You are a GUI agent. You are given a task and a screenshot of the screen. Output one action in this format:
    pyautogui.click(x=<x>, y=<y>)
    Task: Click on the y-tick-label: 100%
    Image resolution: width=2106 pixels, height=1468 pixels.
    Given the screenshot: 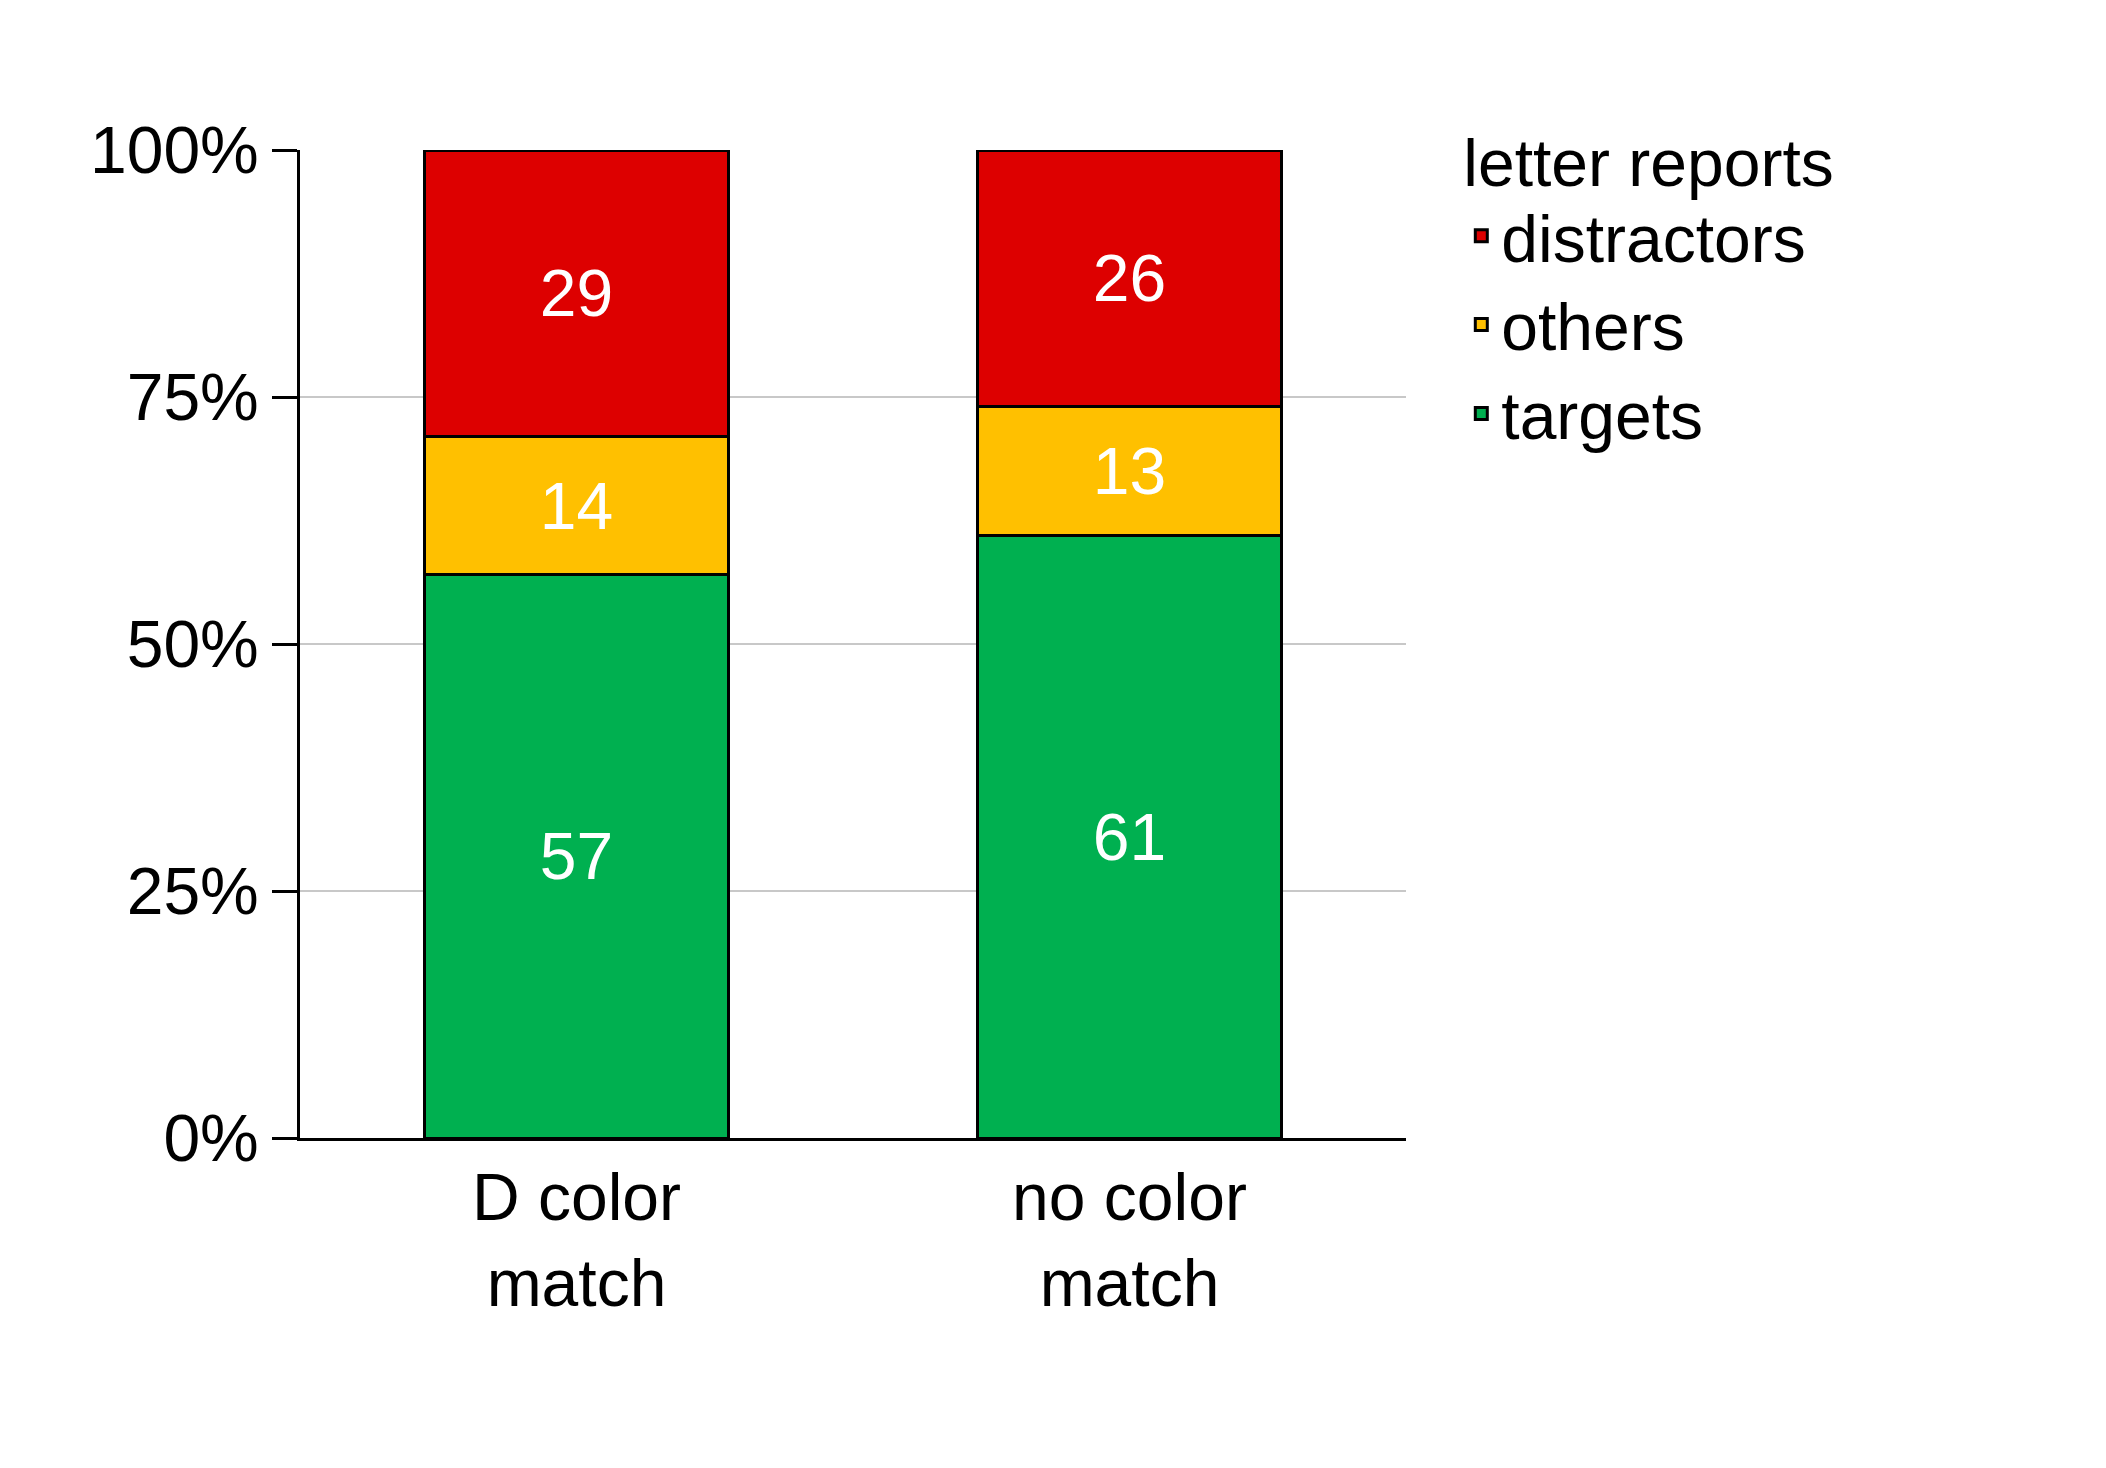 What is the action you would take?
    pyautogui.click(x=174, y=150)
    